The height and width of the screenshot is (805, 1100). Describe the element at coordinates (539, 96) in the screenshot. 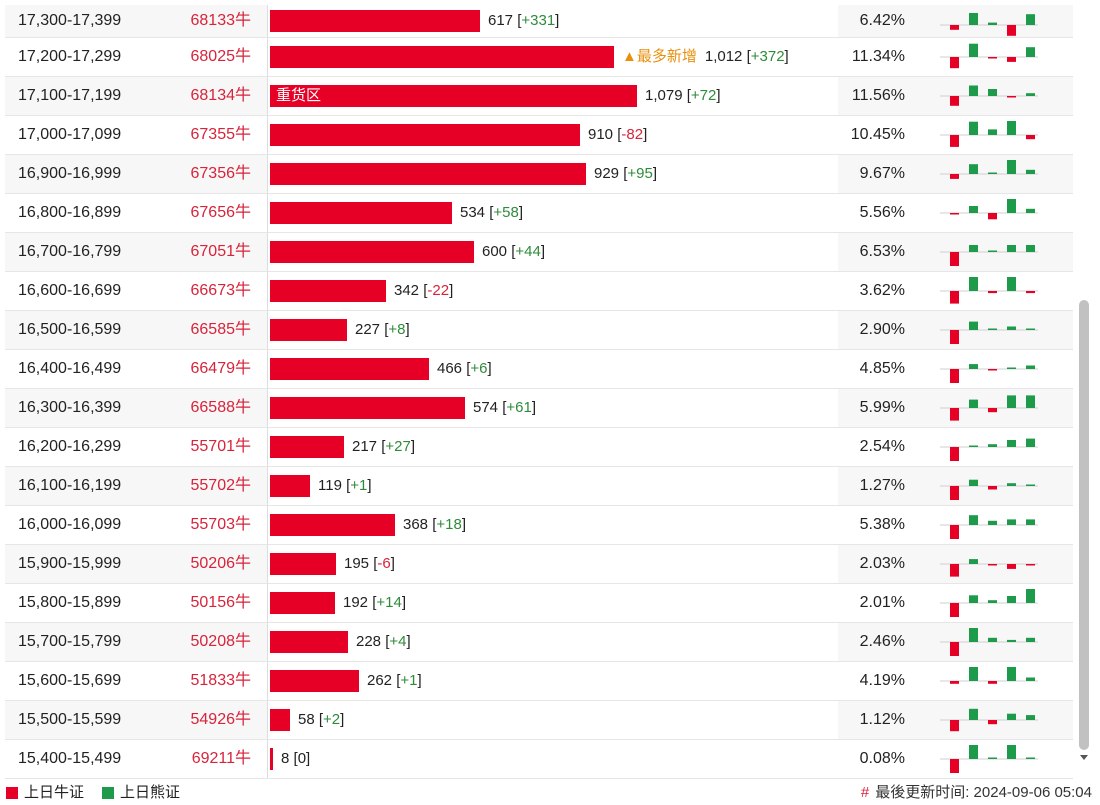

I see `table-row: 17,100-17,199 68134牛 重货区 1,079 [+72] 11.56%` at that location.